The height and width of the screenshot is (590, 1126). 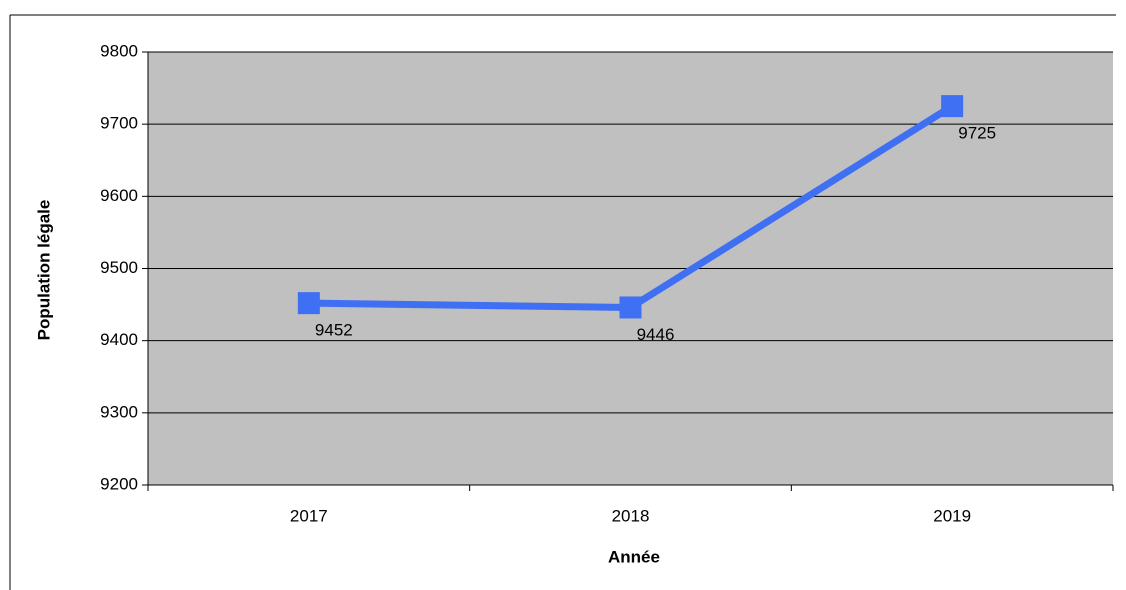 I want to click on y-axis-title: Population légale, so click(x=43, y=270).